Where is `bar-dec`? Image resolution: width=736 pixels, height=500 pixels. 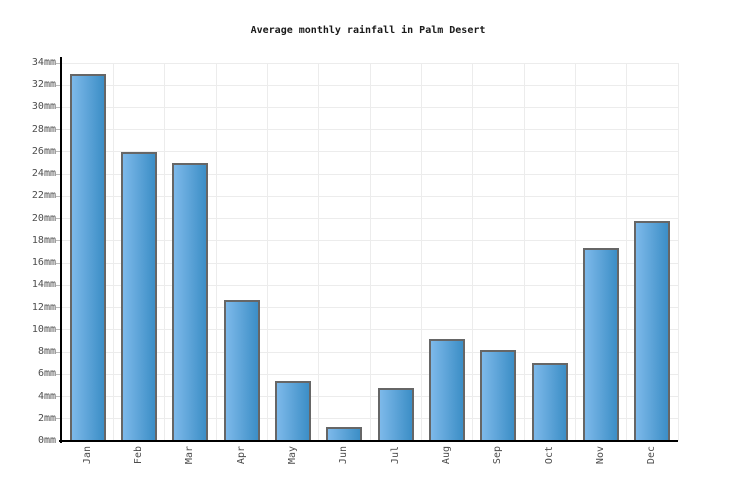 bar-dec is located at coordinates (652, 331).